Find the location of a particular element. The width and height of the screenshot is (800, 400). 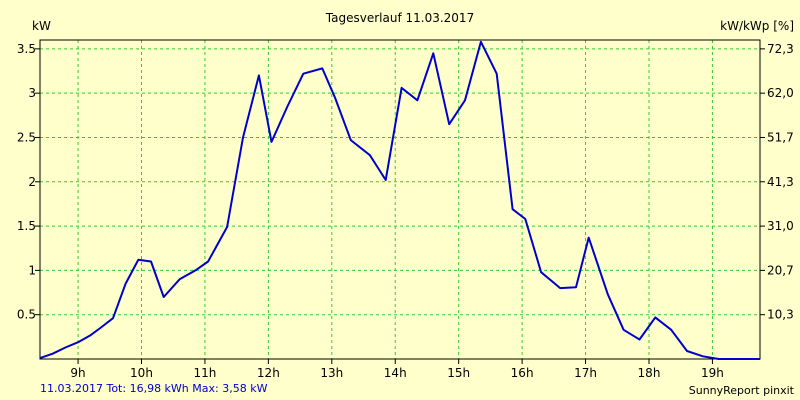

y-tick-label-right: 20,7 is located at coordinates (780, 270).